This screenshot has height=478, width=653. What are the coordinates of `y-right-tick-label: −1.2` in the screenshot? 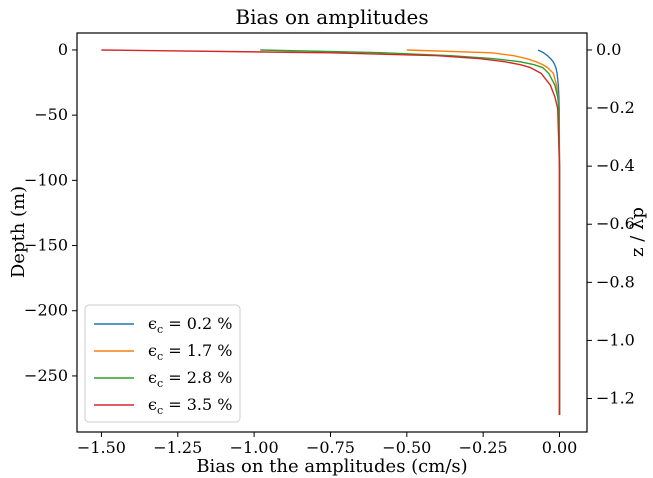 It's located at (615, 398).